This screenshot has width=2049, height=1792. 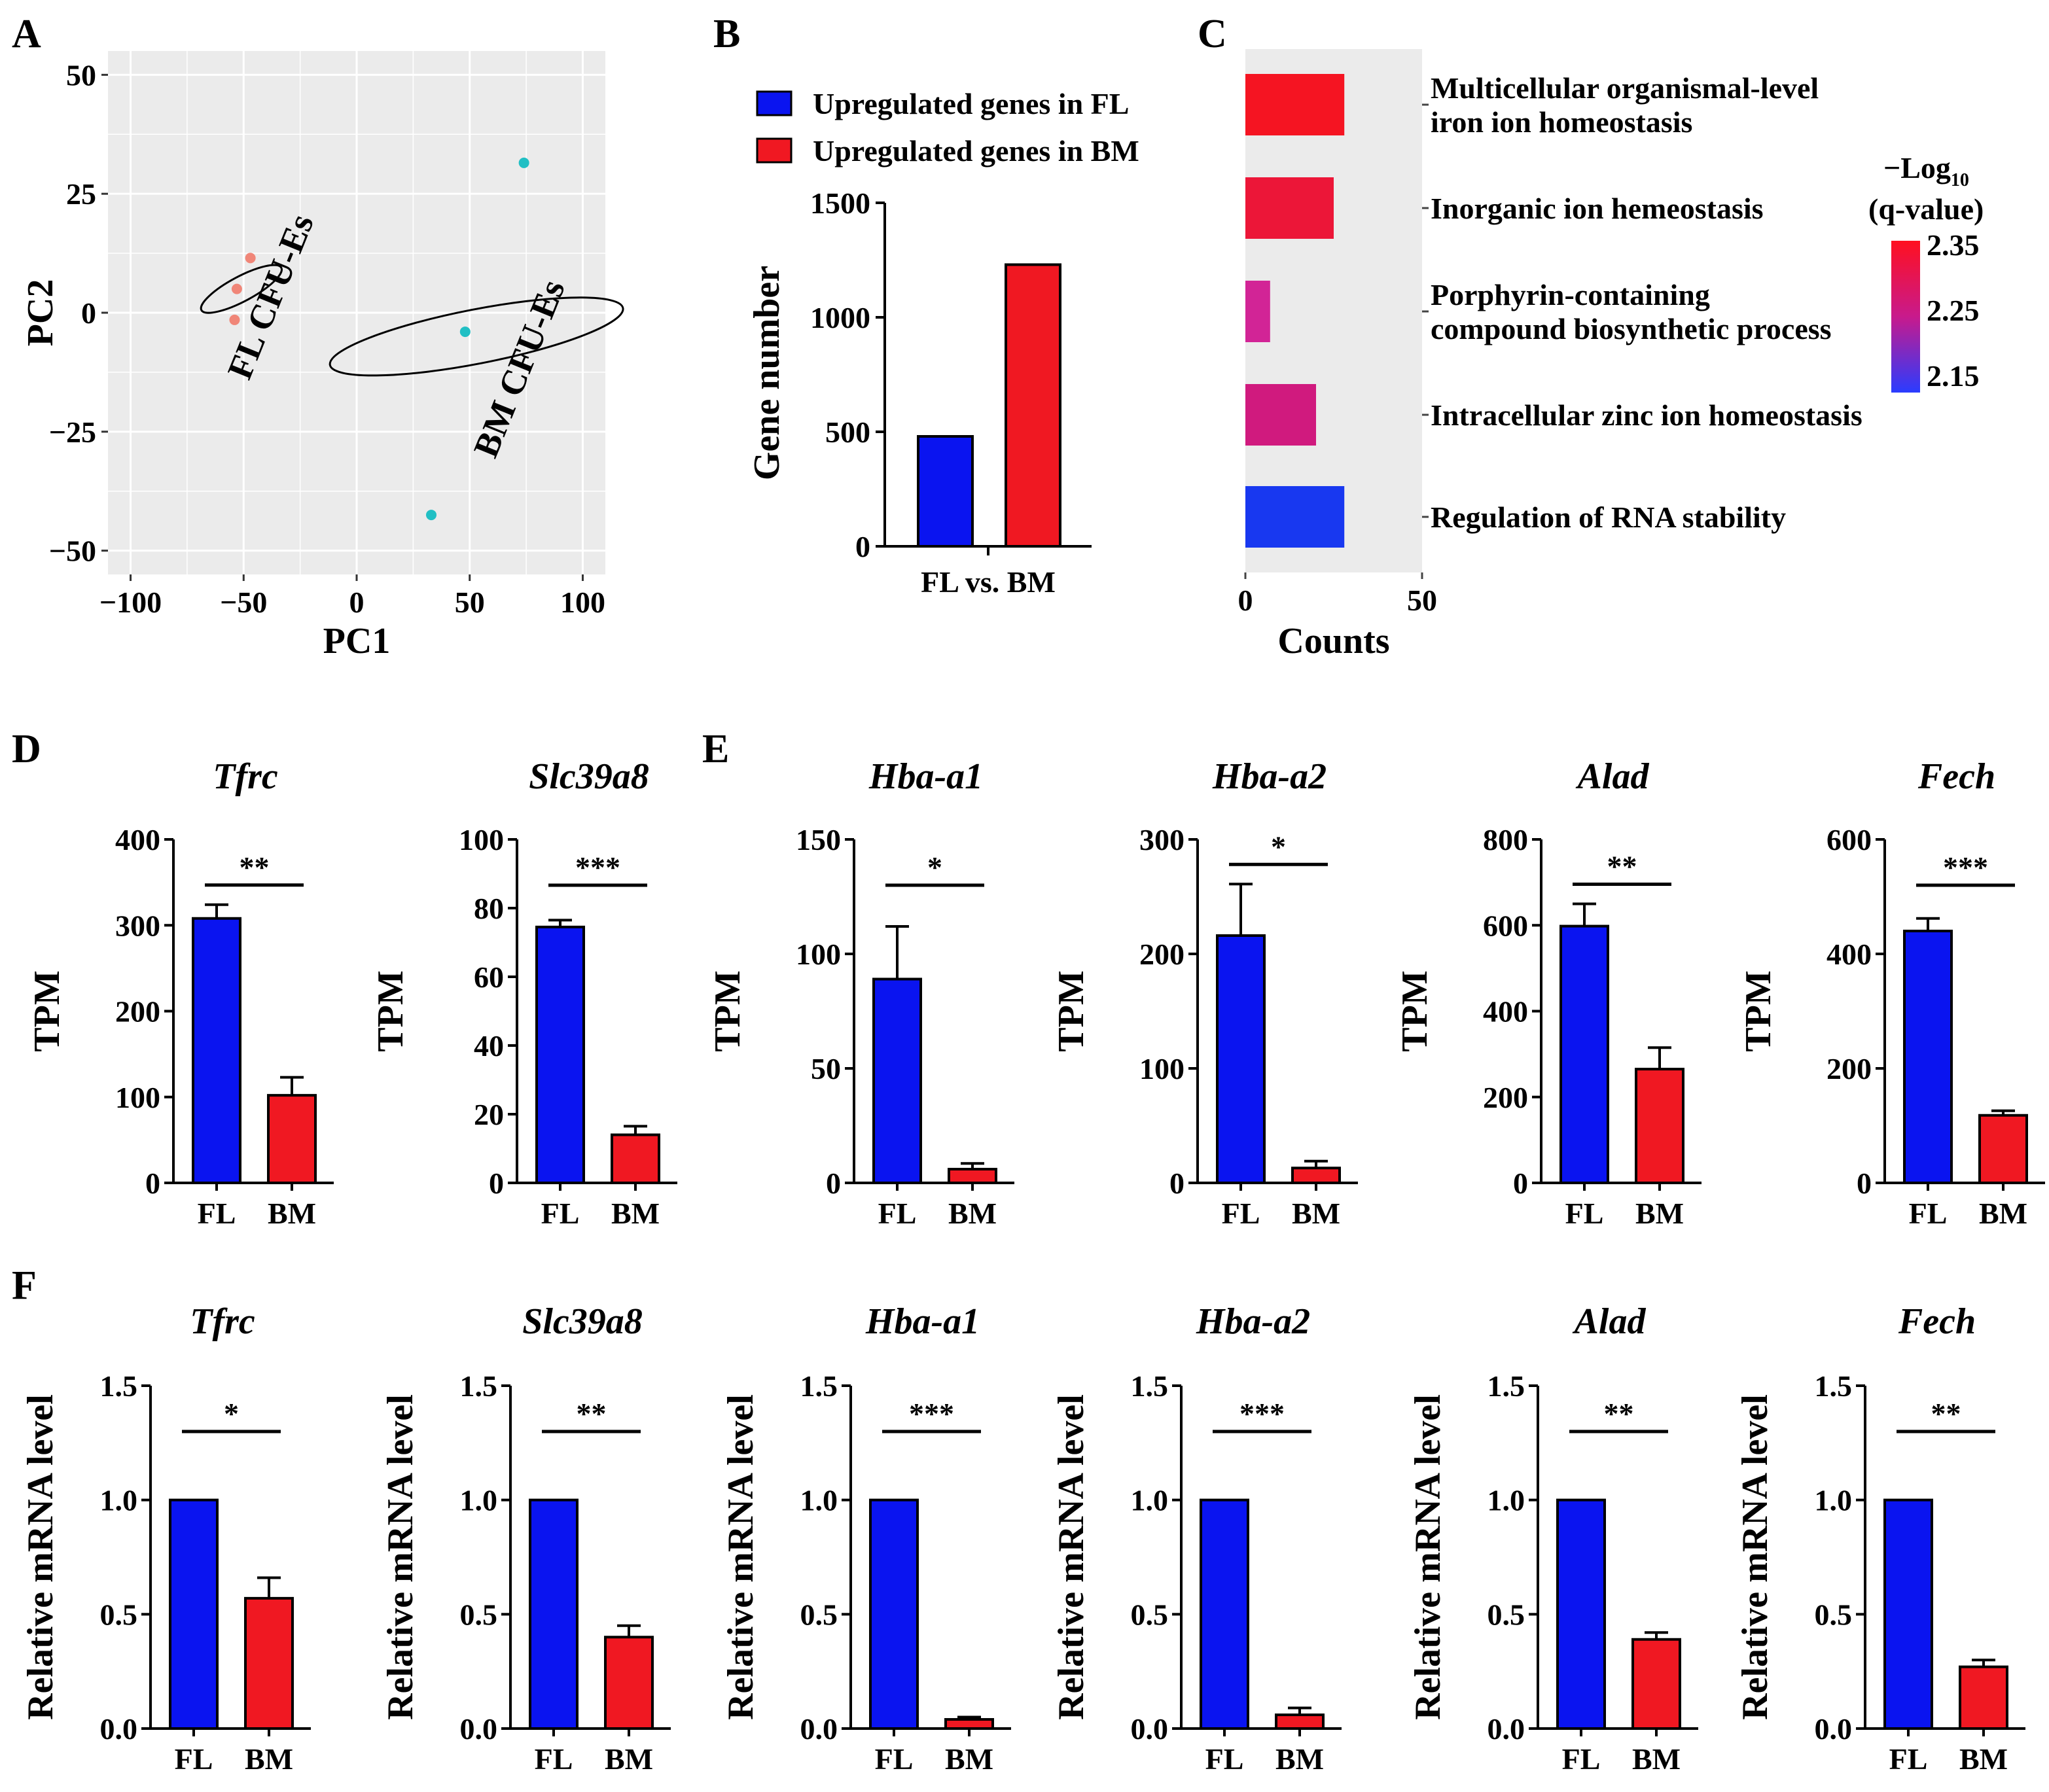 What do you see at coordinates (243, 602) in the screenshot?
I see `pca-x-tick-label: −50` at bounding box center [243, 602].